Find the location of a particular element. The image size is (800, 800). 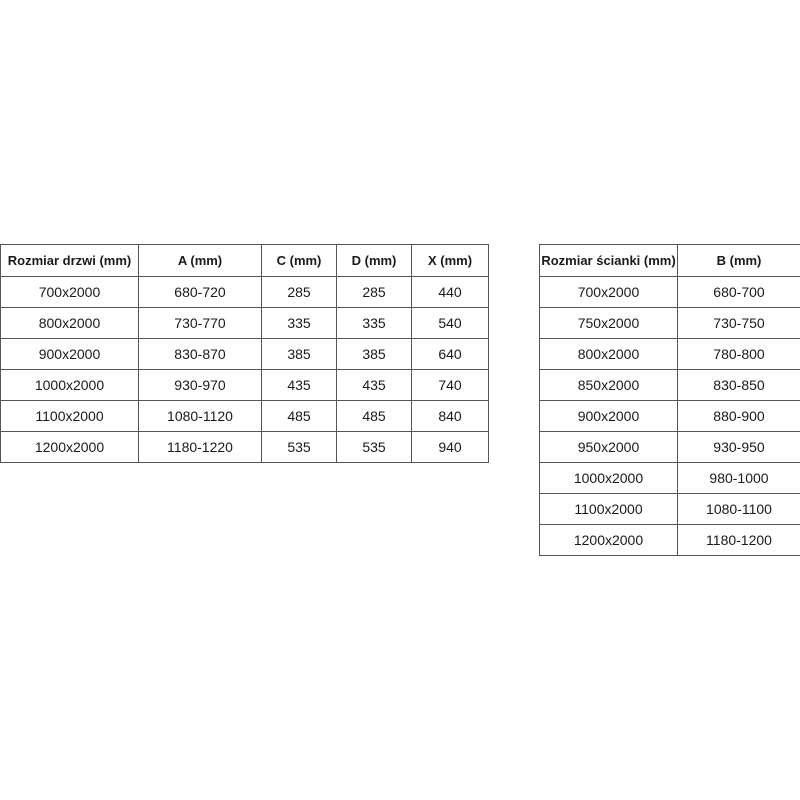

table-cell: 1180-1220 is located at coordinates (200, 447).